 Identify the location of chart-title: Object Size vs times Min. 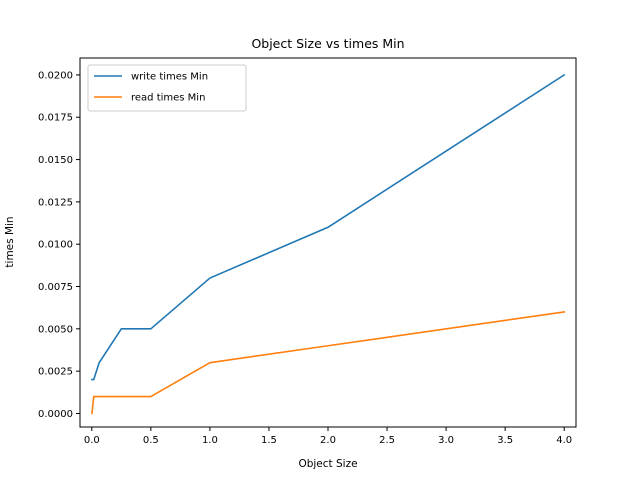
(327, 43).